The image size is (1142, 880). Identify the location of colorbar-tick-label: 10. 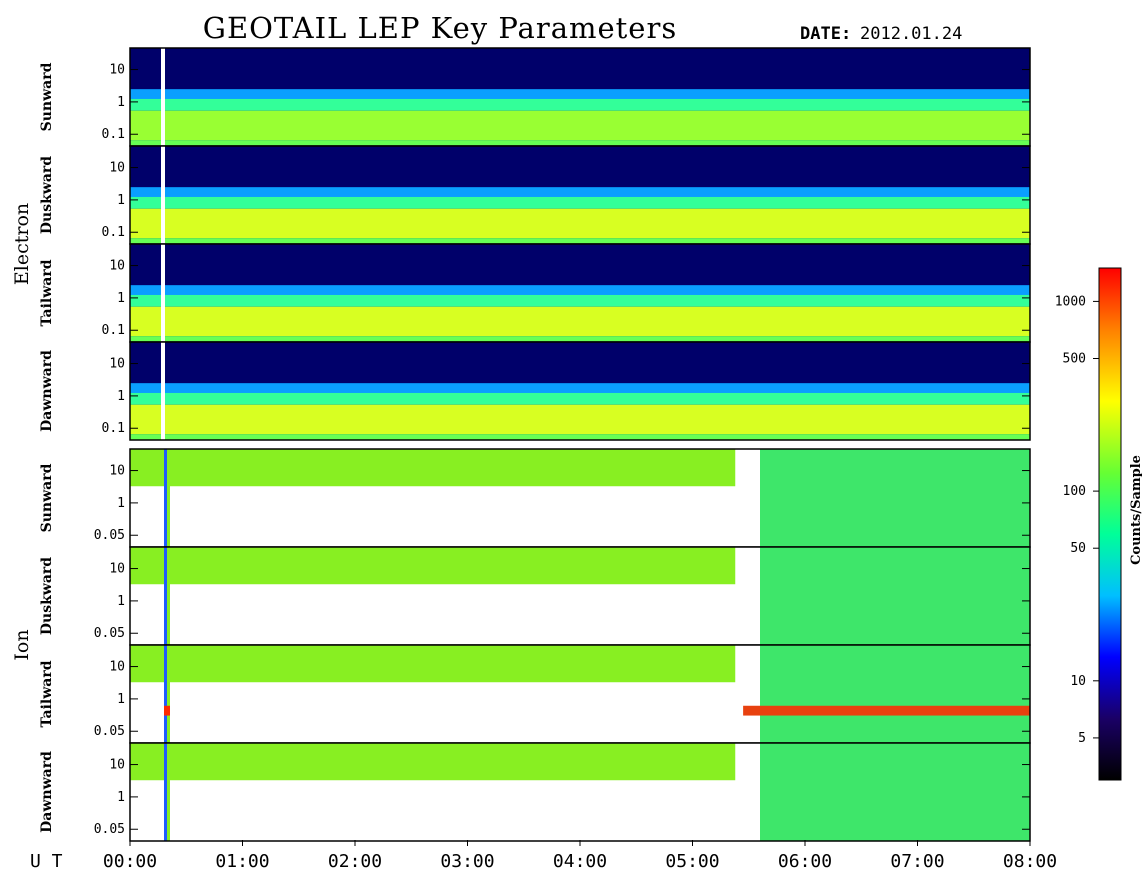
(1078, 681).